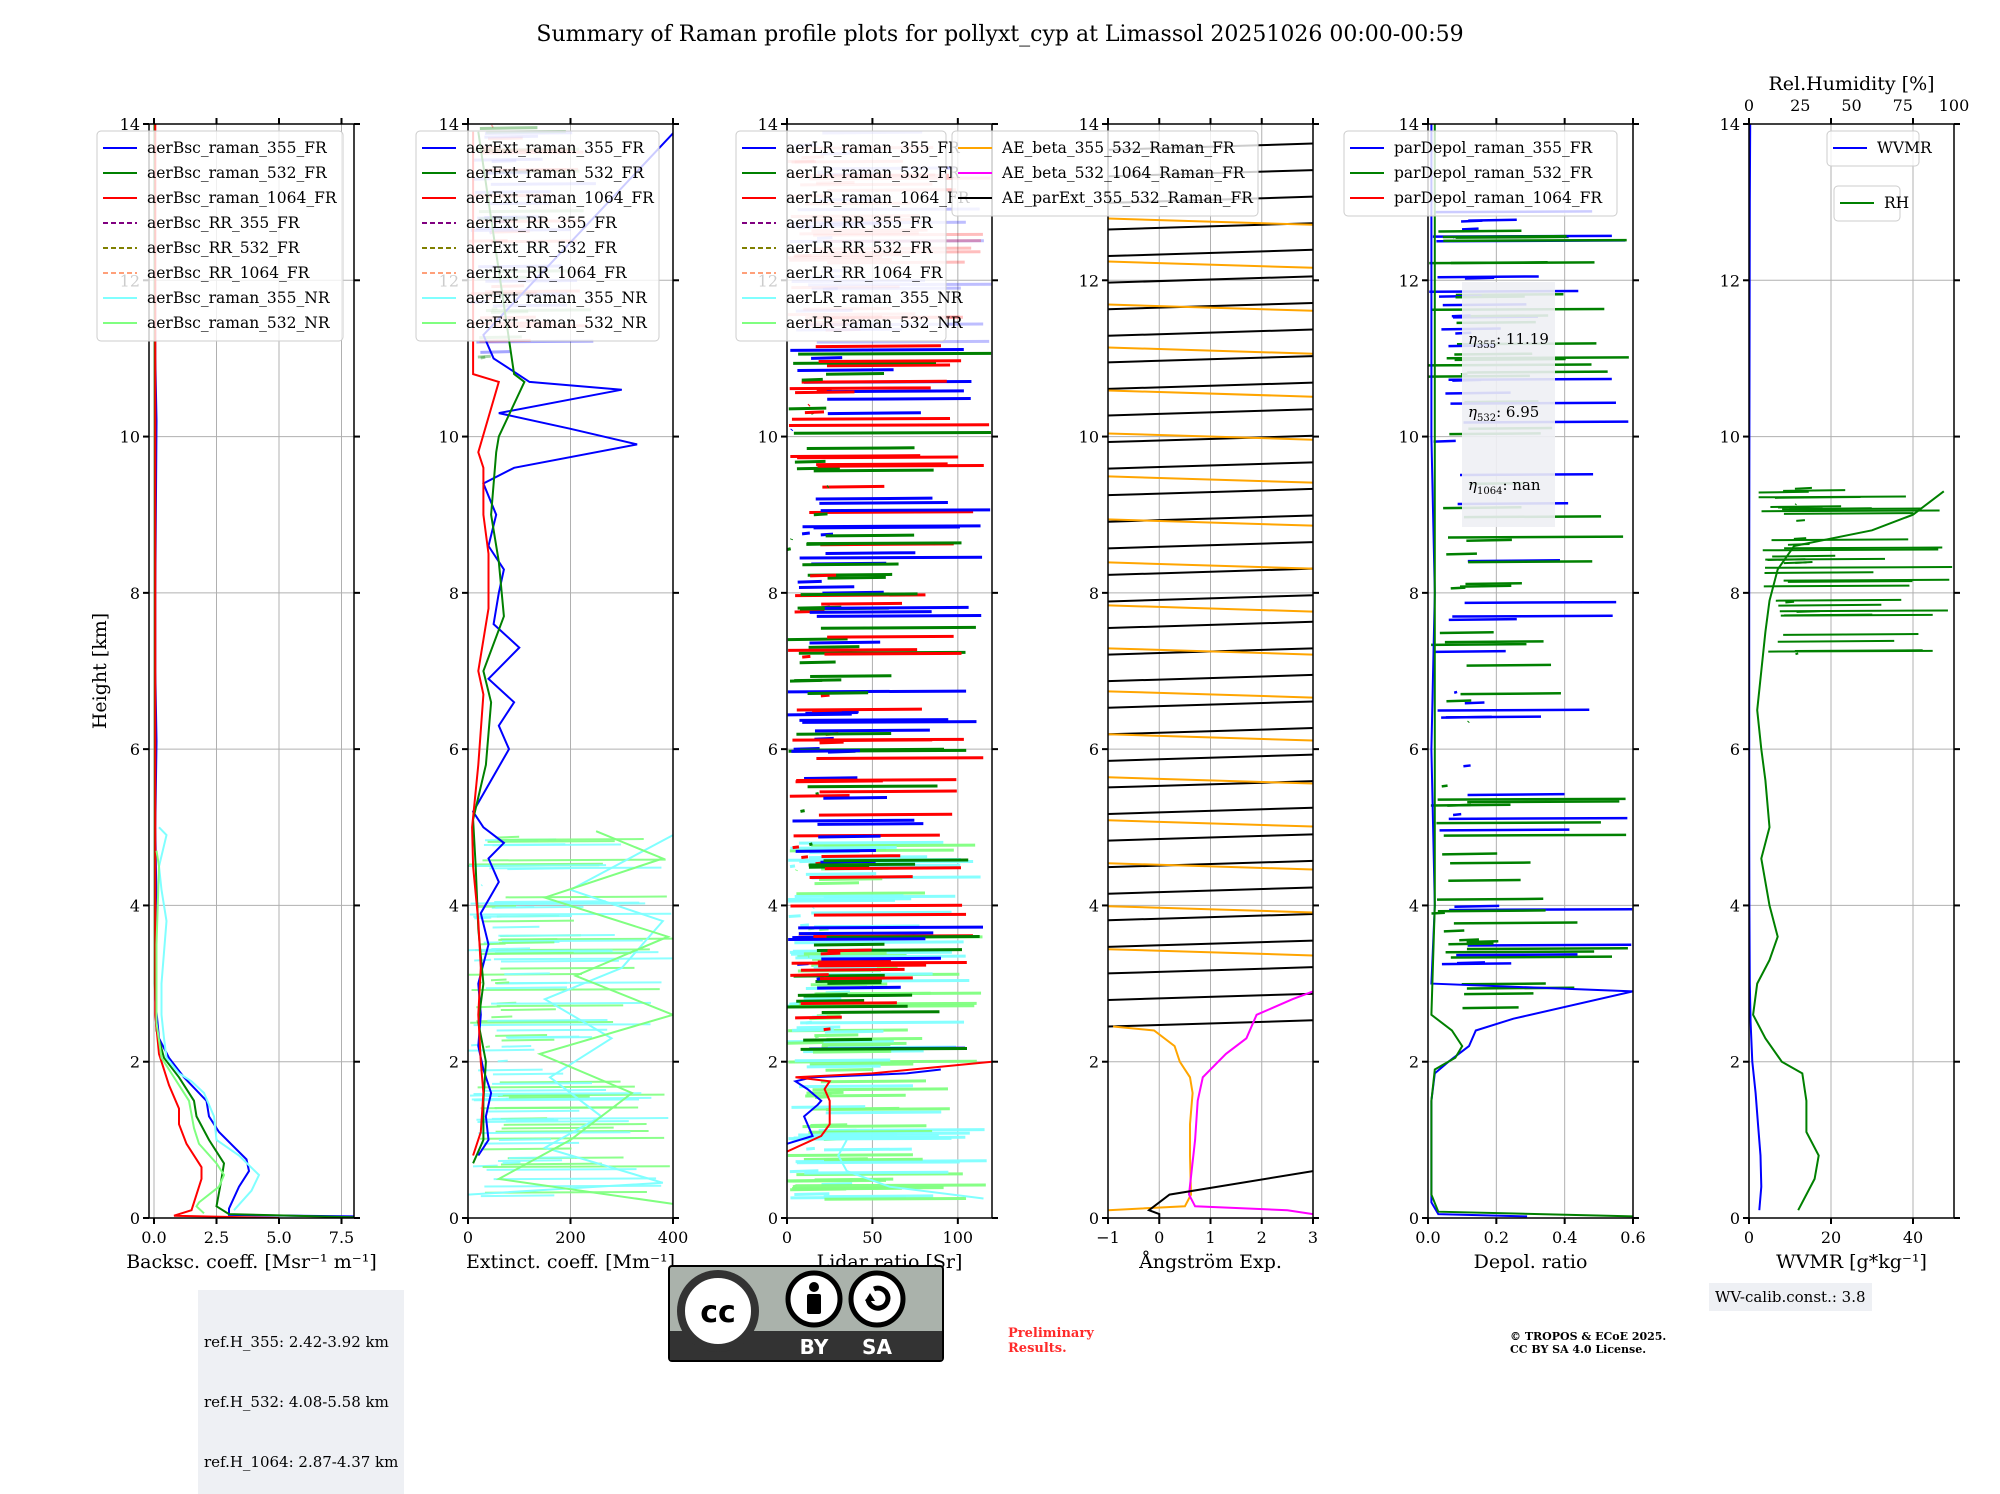  Describe the element at coordinates (135, 593) in the screenshot. I see `y-tick-label: 8` at that location.